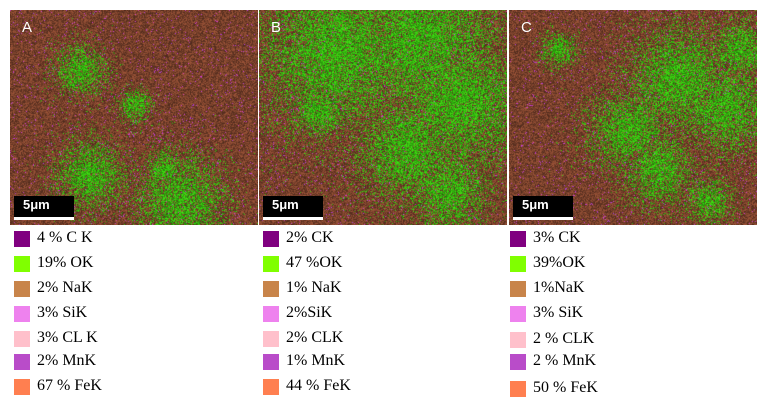 The width and height of the screenshot is (772, 411). I want to click on legend-label: 2% NaK, so click(65, 287).